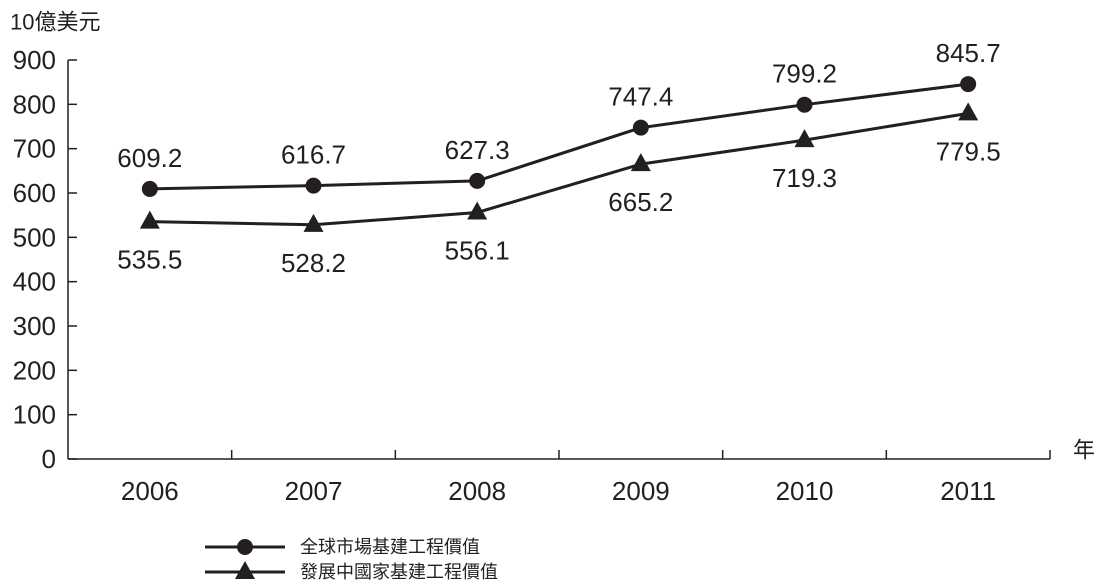 This screenshot has height=585, width=1099. I want to click on y-tick-label-800: 800, so click(34, 104).